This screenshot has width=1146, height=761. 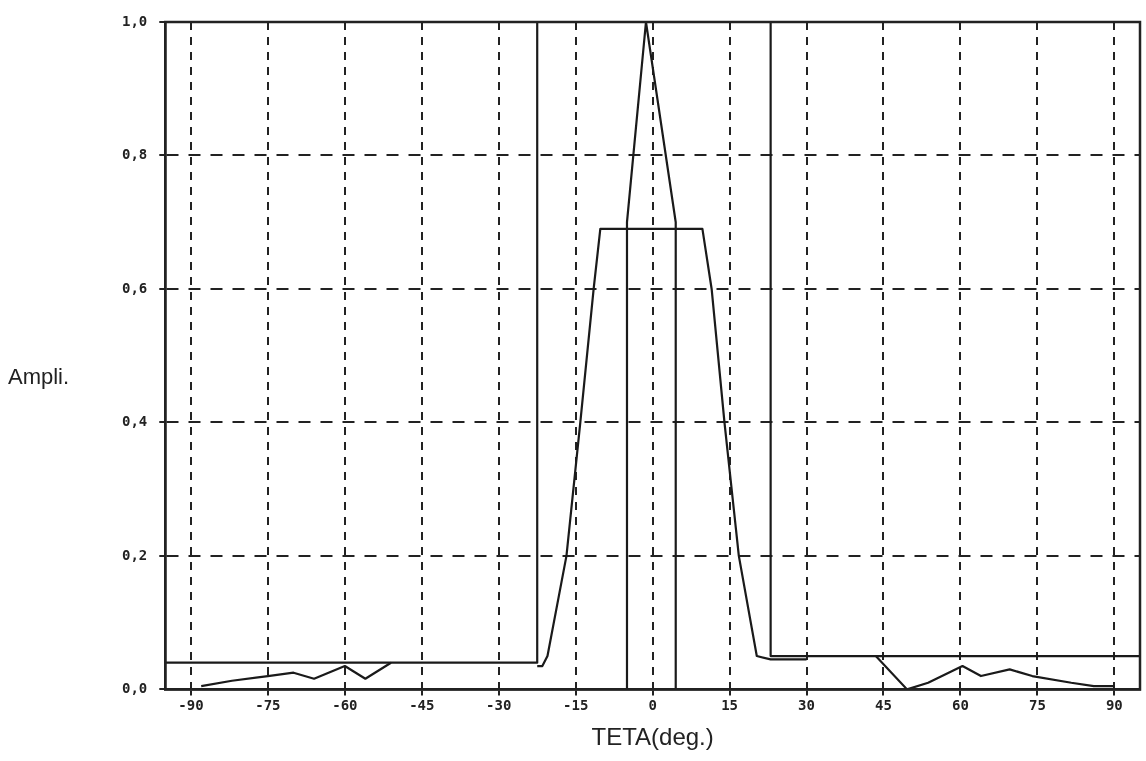 What do you see at coordinates (1114, 705) in the screenshot?
I see `x-tick-label: 90` at bounding box center [1114, 705].